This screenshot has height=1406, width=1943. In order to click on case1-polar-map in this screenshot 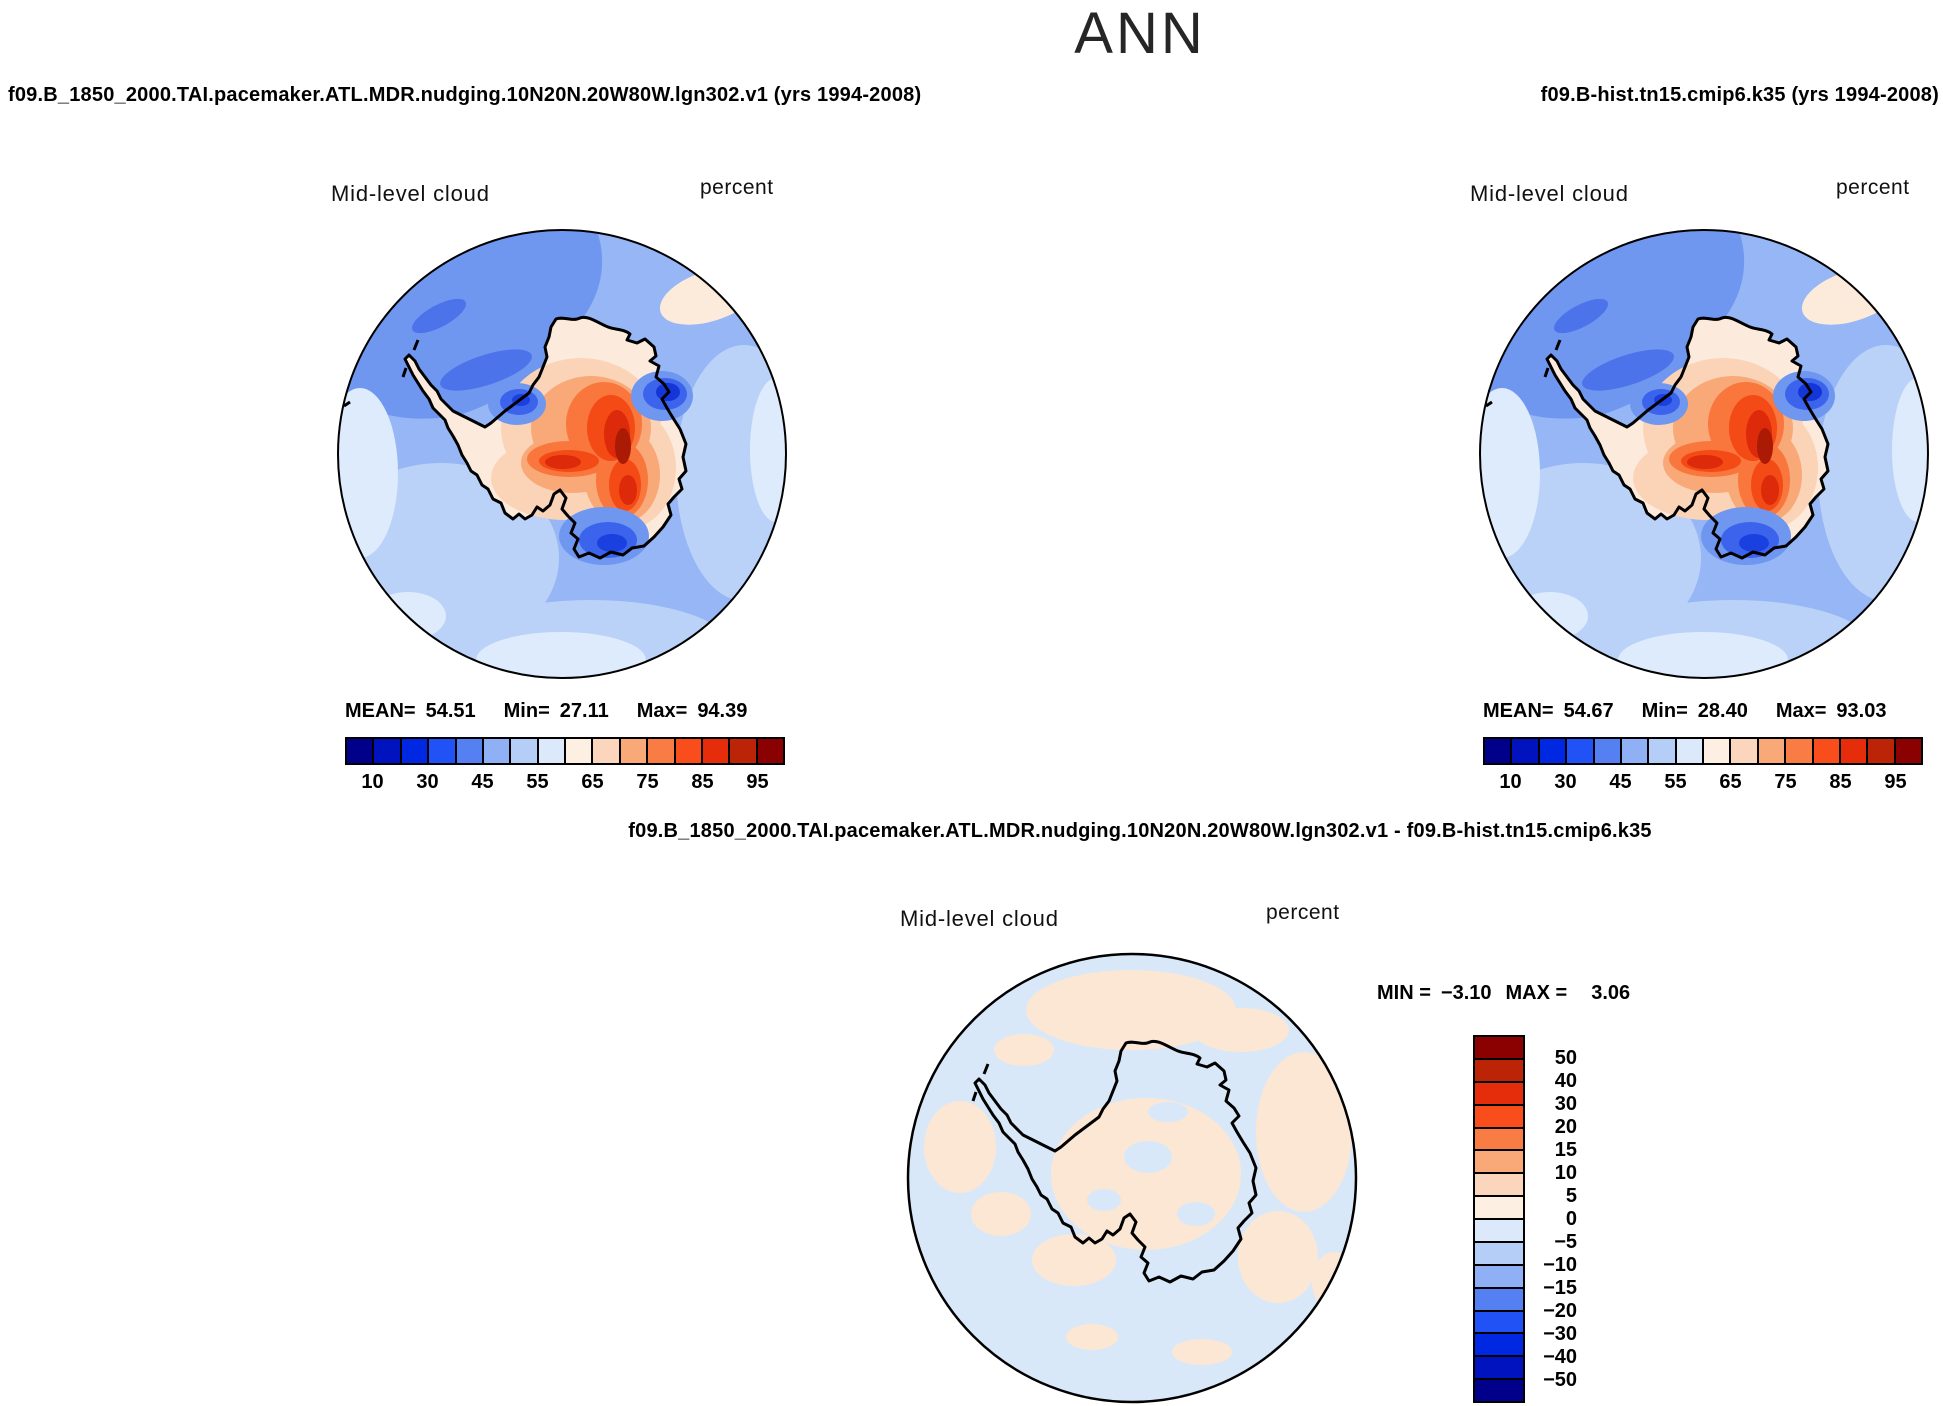, I will do `click(562, 454)`.